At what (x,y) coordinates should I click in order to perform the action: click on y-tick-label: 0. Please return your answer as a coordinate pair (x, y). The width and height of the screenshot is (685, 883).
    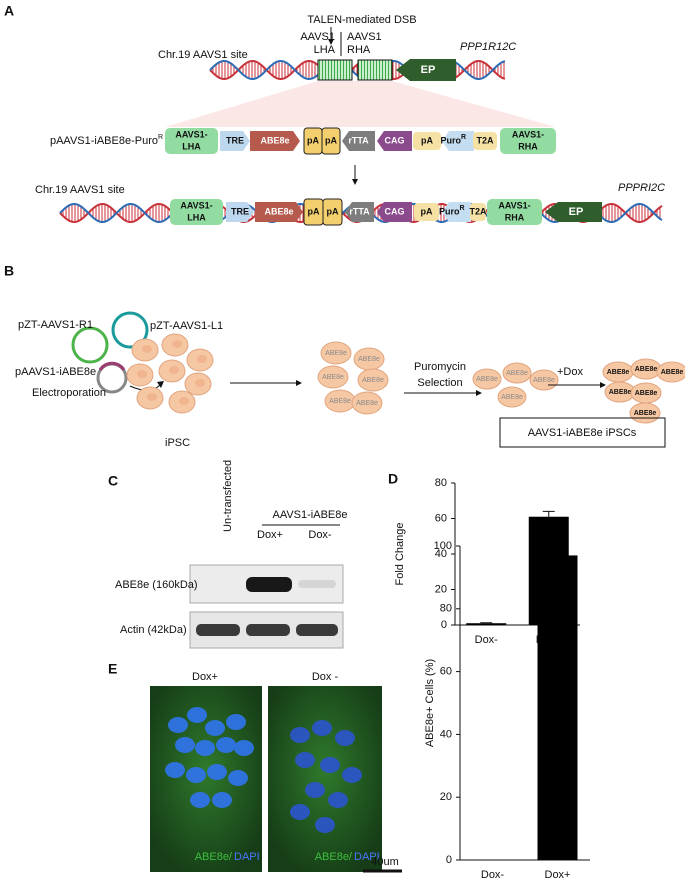
    Looking at the image, I should click on (449, 860).